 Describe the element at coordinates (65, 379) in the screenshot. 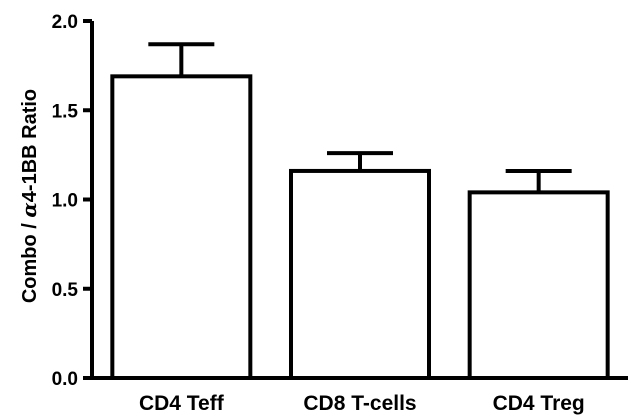

I see `y-tick-label-1: 0.0` at that location.